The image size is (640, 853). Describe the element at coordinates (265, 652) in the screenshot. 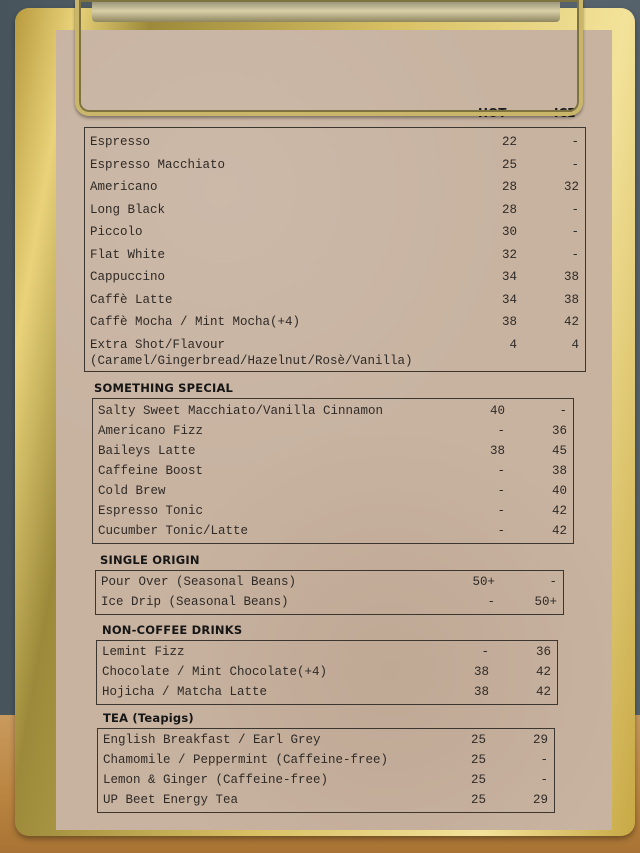

I see `item-name: Lemint Fizz` at that location.